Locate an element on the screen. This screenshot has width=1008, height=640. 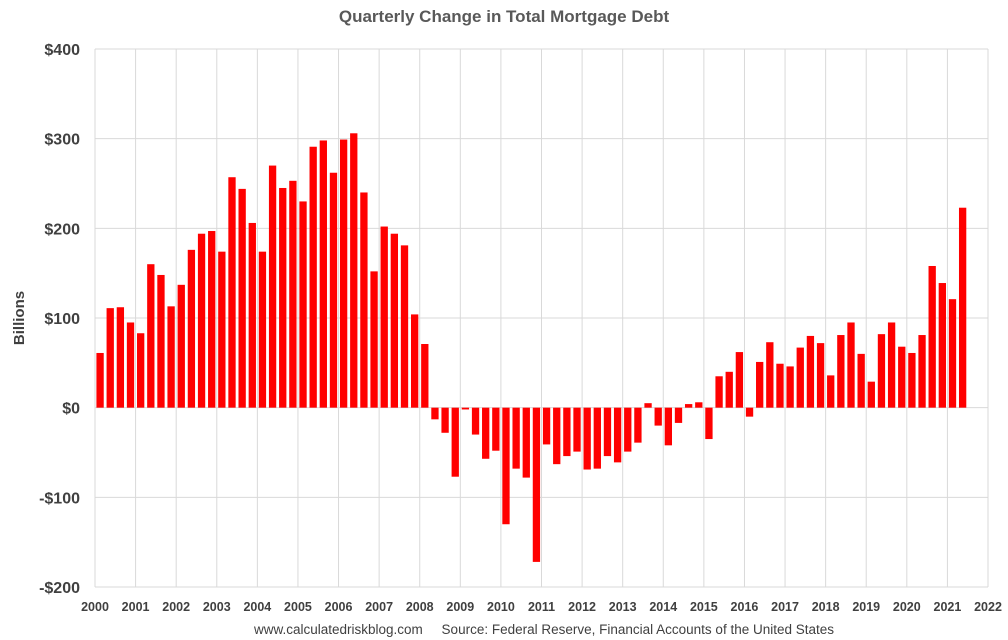
y-axis-ticks: $400 $300 $200 $100 $0 -$100 -$200 is located at coordinates (59, 319).